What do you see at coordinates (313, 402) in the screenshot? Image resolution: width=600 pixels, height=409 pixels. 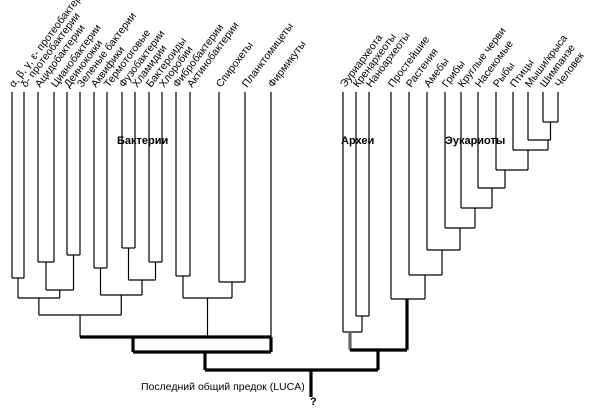 I see `root-question: ?` at bounding box center [313, 402].